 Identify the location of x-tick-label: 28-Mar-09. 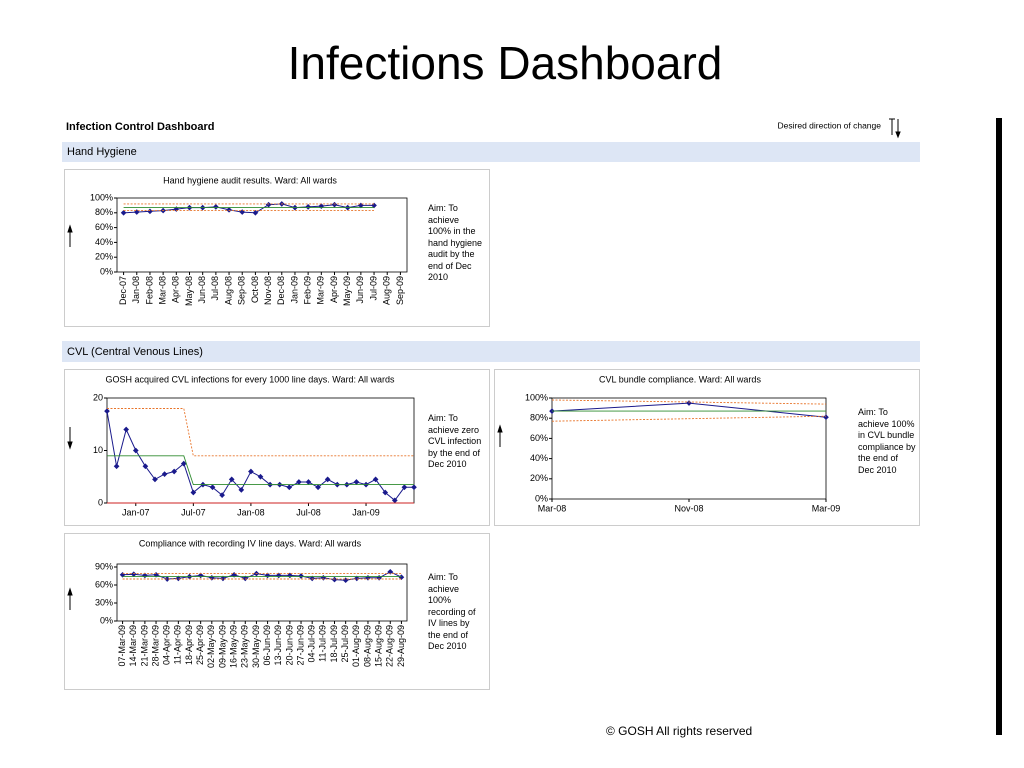
(155, 646).